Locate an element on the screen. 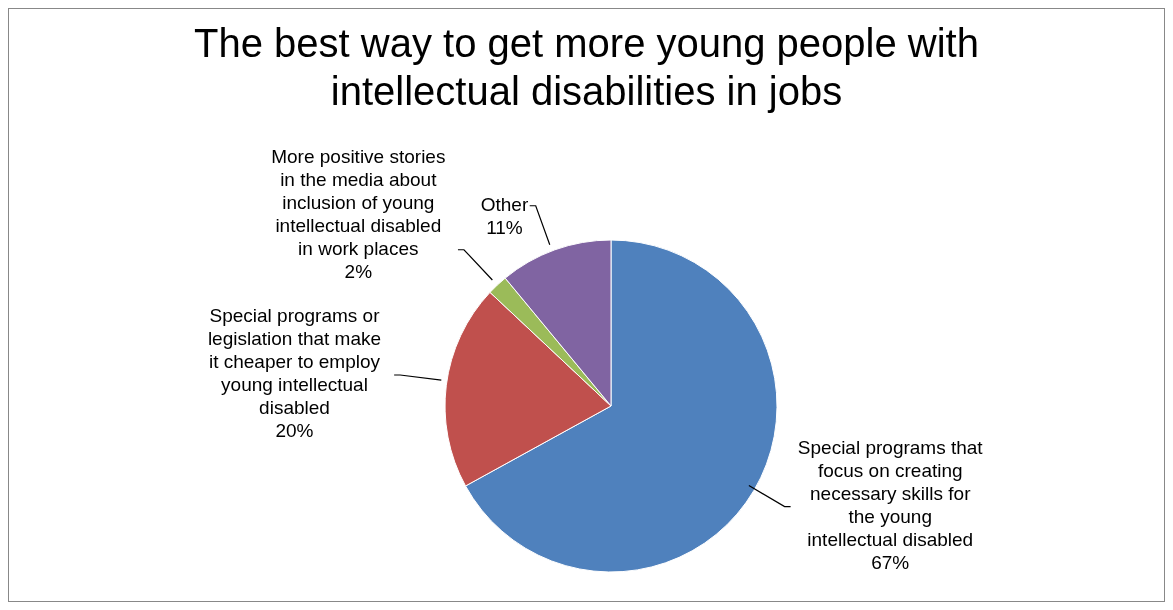 The width and height of the screenshot is (1173, 610). slice-label: Other is located at coordinates (504, 204).